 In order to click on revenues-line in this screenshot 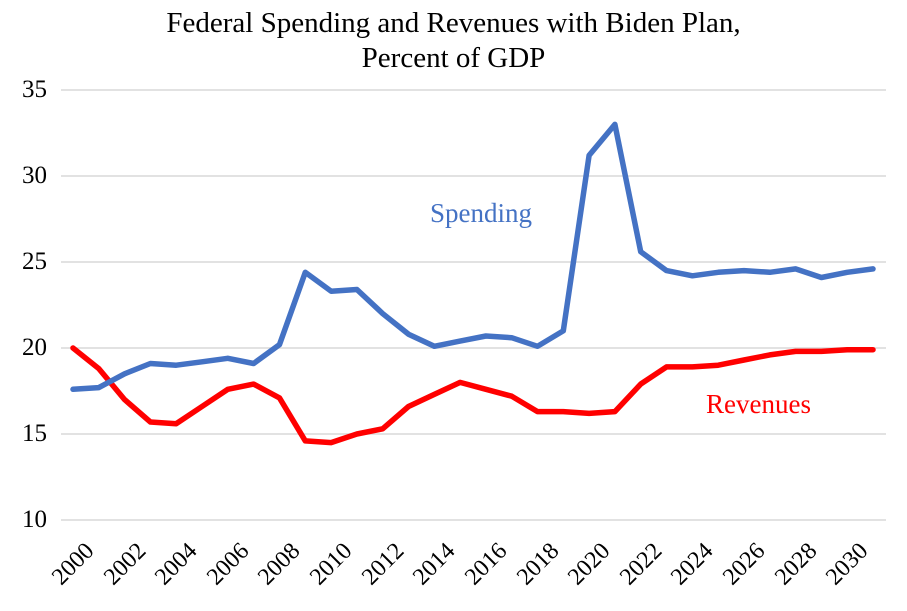, I will do `click(473, 395)`.